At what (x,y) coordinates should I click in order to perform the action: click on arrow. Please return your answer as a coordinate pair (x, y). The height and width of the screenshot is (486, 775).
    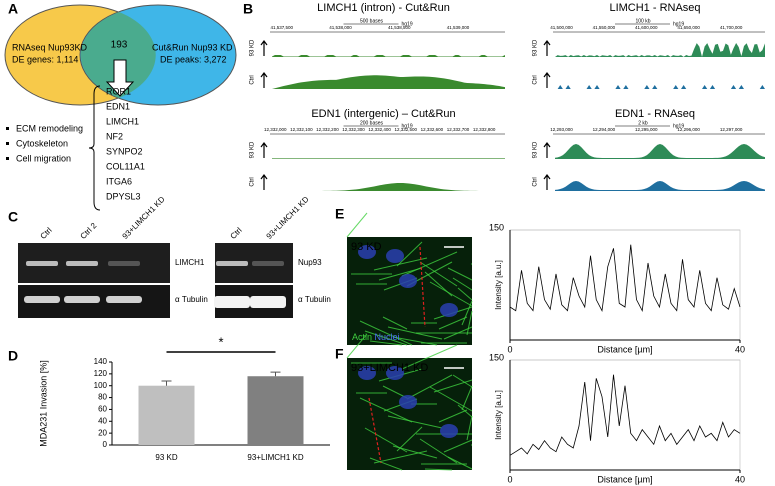
    Looking at the image, I should click on (120, 78).